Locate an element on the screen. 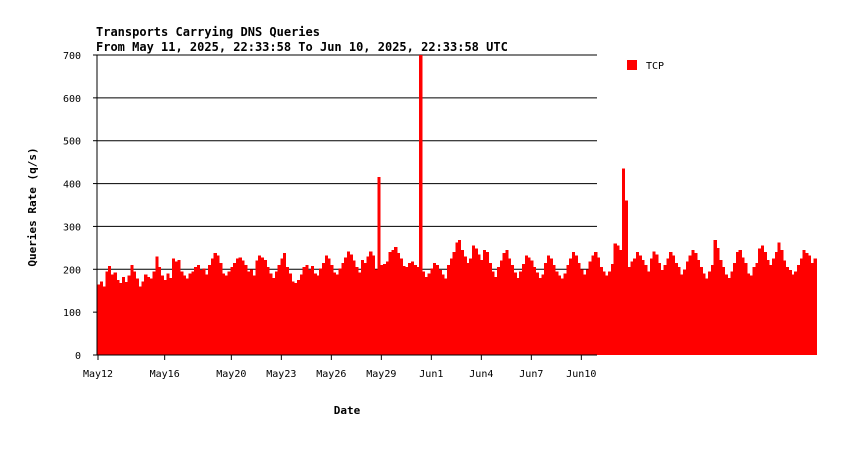  y-tick-label: 600 is located at coordinates (72, 99).